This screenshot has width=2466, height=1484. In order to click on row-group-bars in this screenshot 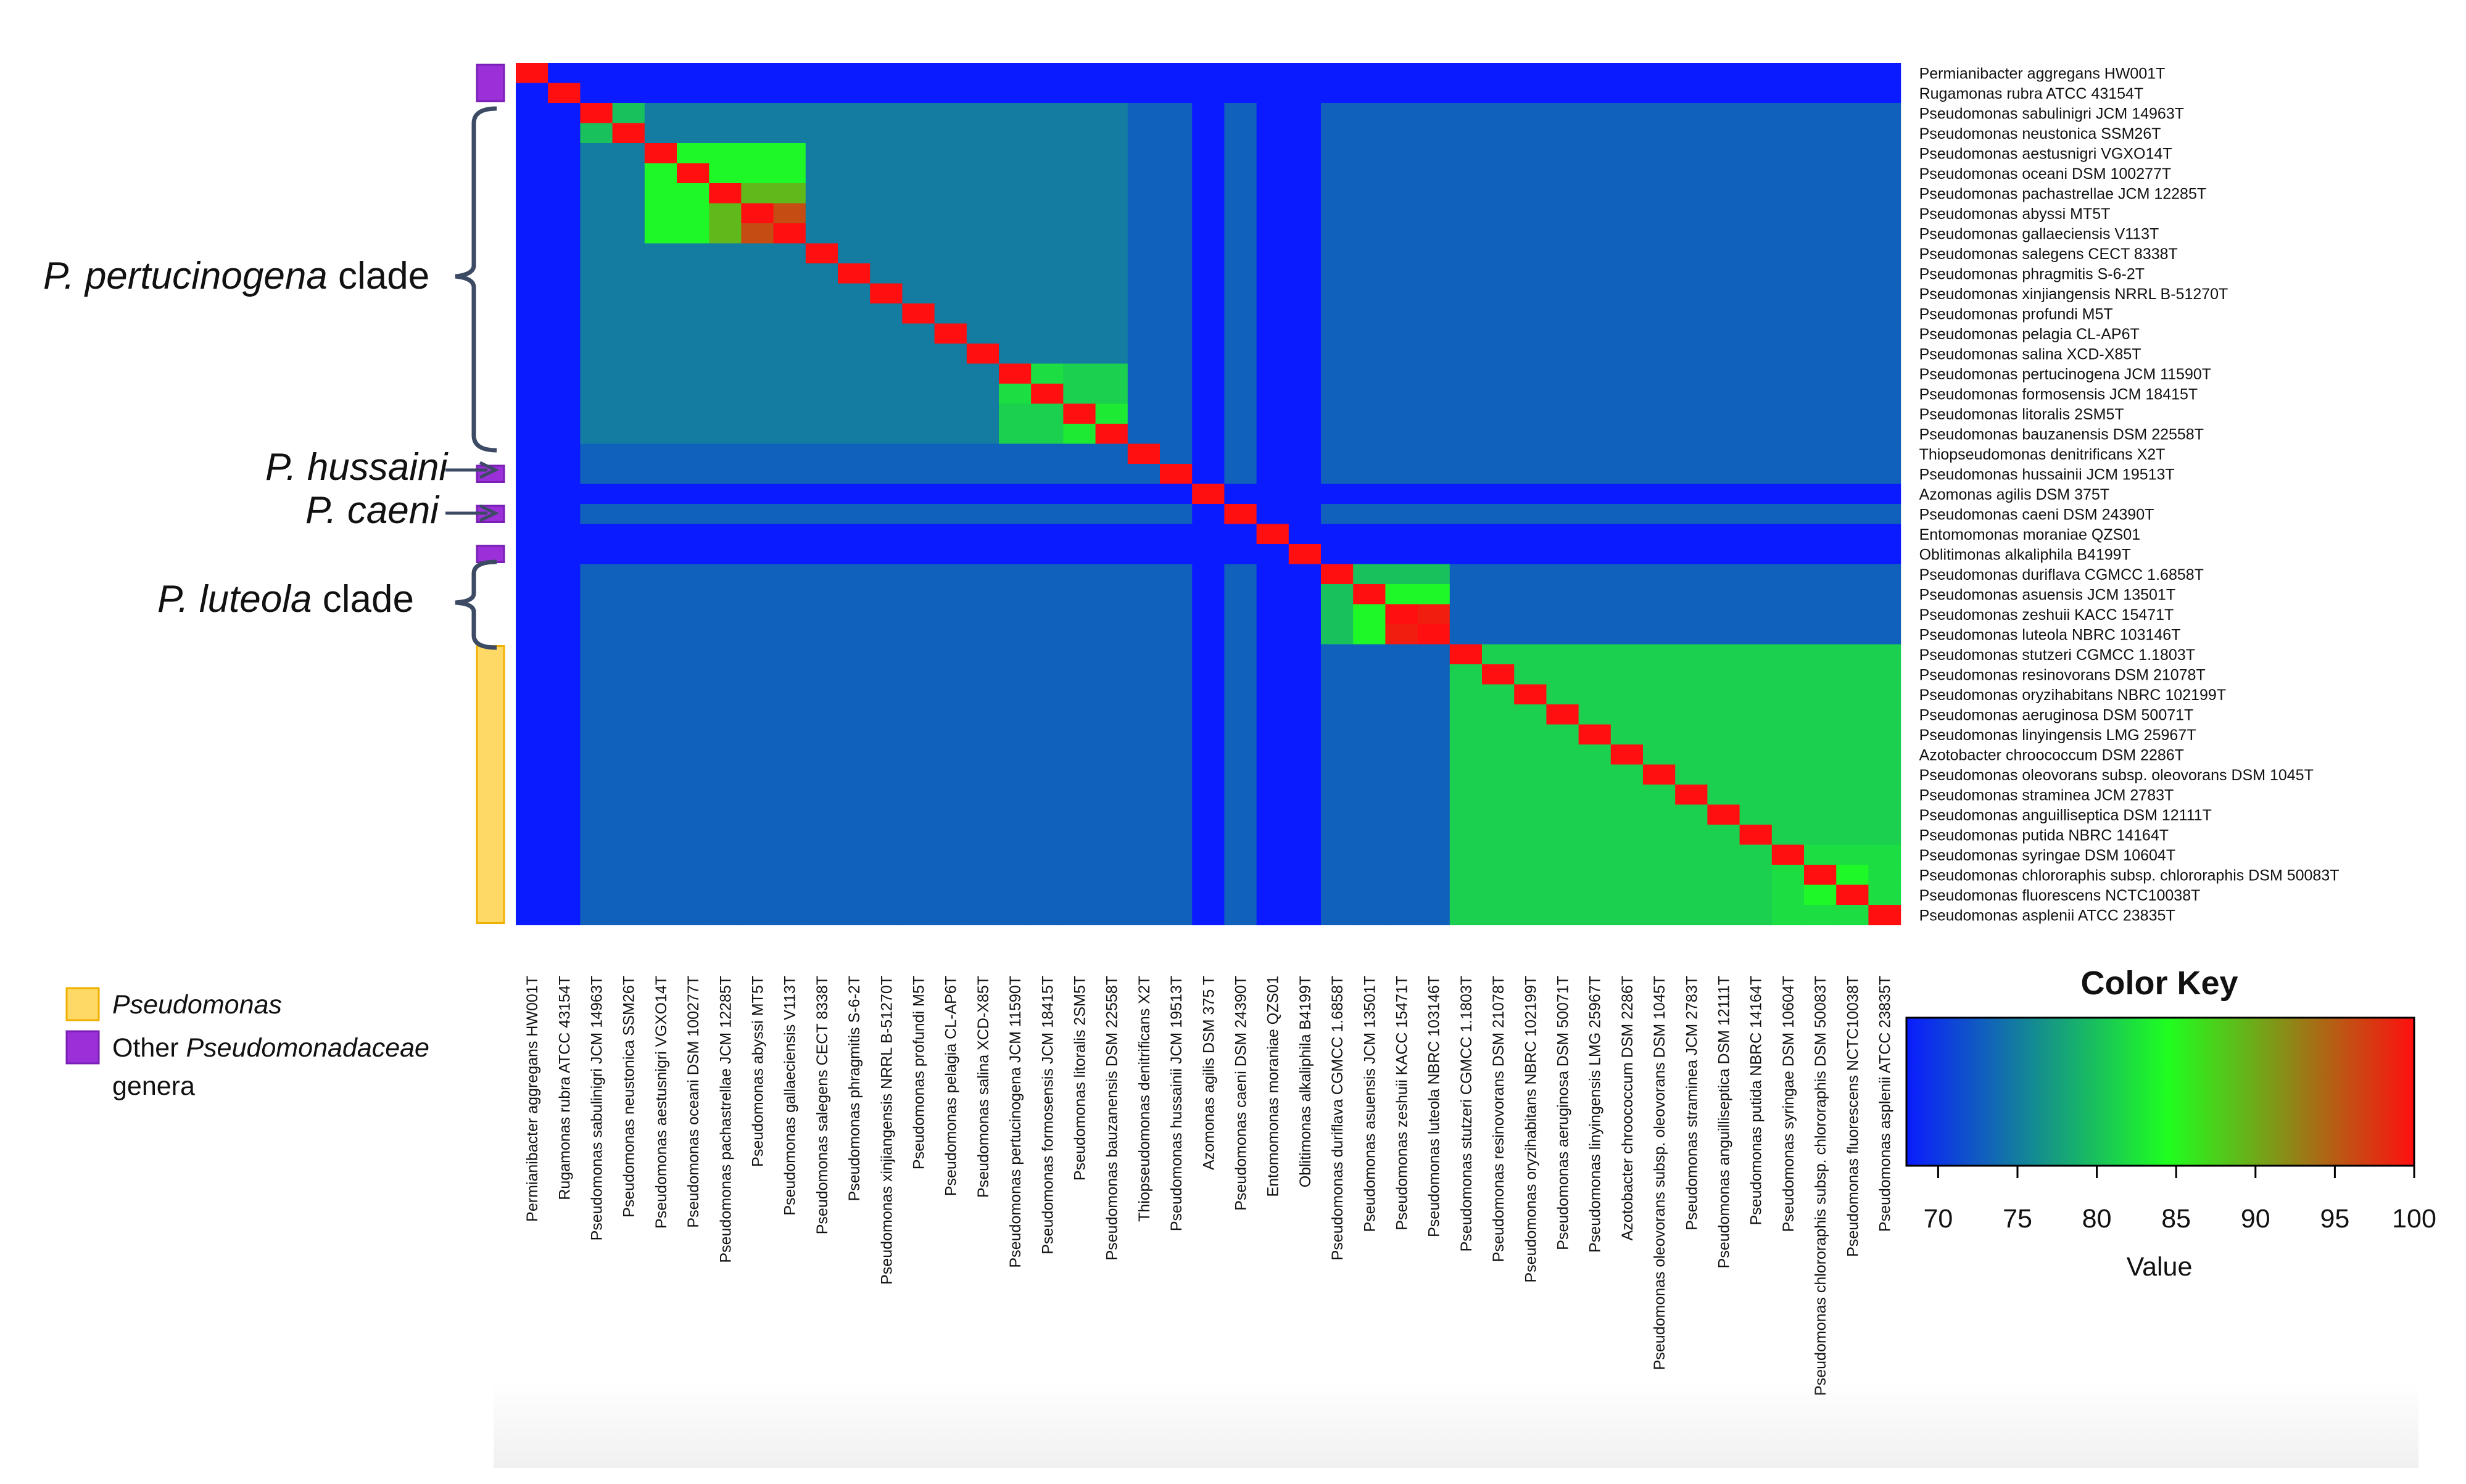, I will do `click(490, 494)`.